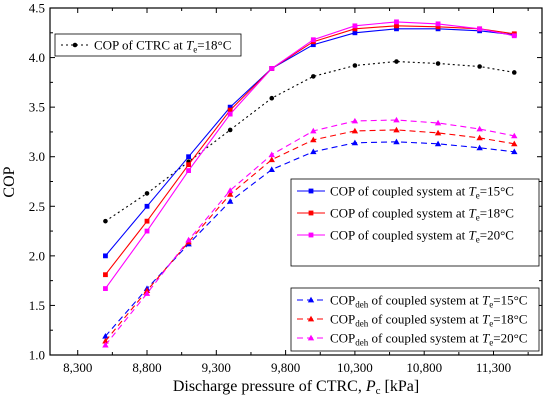  What do you see at coordinates (37, 255) in the screenshot?
I see `y-tick-label: 2.0` at bounding box center [37, 255].